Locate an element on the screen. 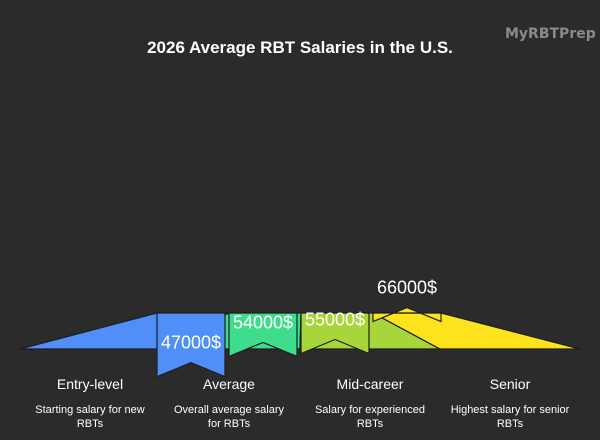  category-description-3-line-1: Salary for experienced is located at coordinates (370, 410).